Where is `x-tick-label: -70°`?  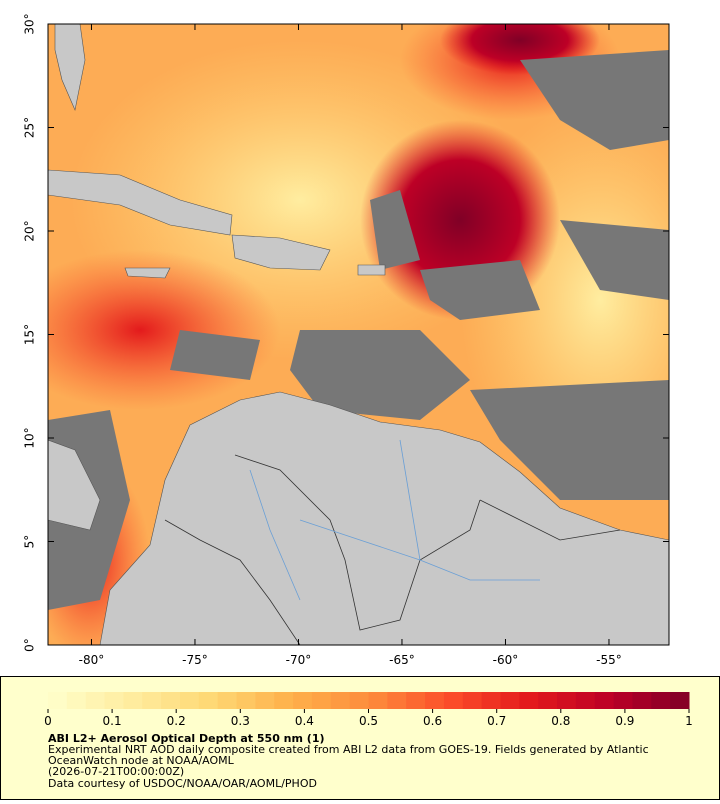
x-tick-label: -70° is located at coordinates (299, 660).